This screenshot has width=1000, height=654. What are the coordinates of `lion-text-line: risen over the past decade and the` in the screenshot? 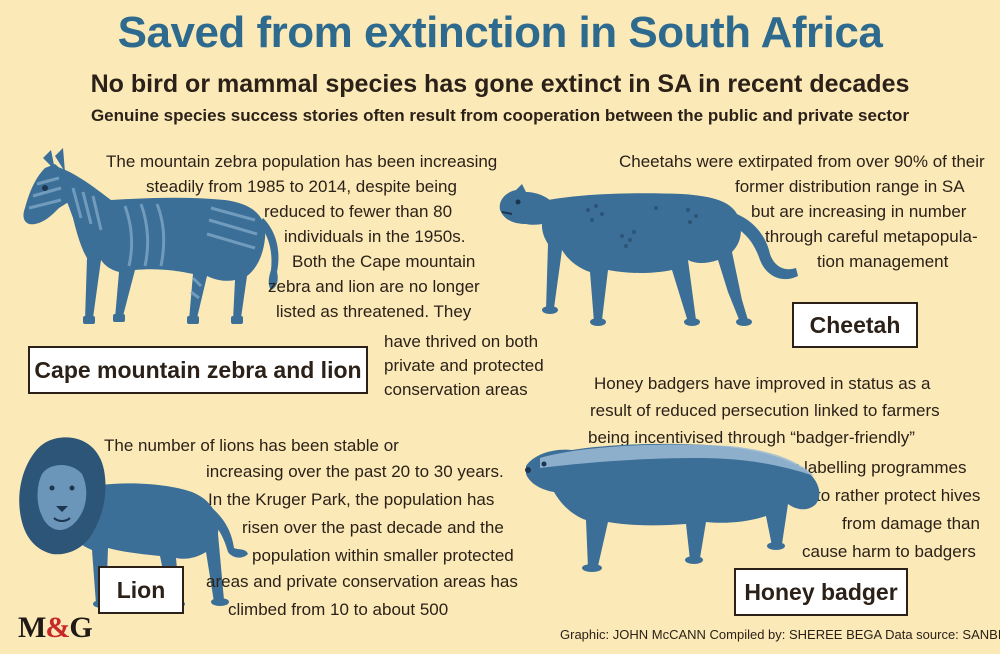 It's located at (373, 527).